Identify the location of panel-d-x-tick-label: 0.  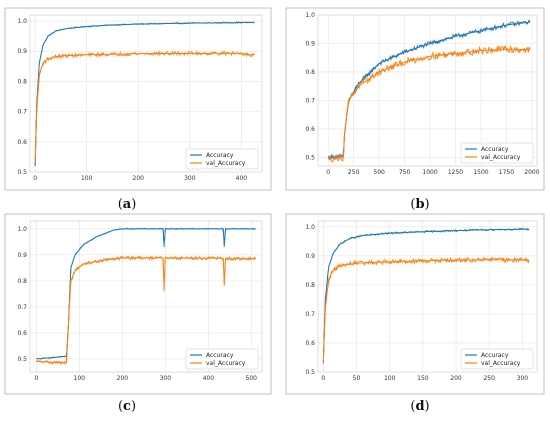
(323, 378).